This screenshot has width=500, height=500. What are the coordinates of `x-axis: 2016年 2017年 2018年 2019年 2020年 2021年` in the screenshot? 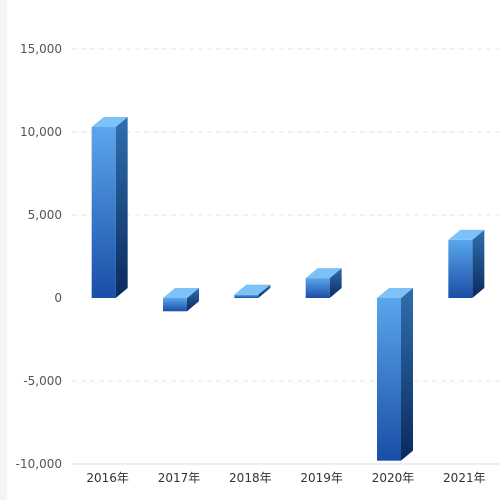 It's located at (285, 478).